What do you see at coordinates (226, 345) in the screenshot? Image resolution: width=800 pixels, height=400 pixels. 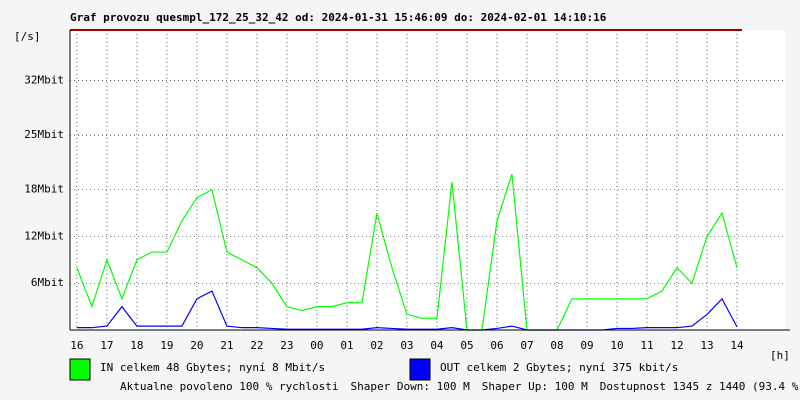 I see `x-tick-label: 21` at bounding box center [226, 345].